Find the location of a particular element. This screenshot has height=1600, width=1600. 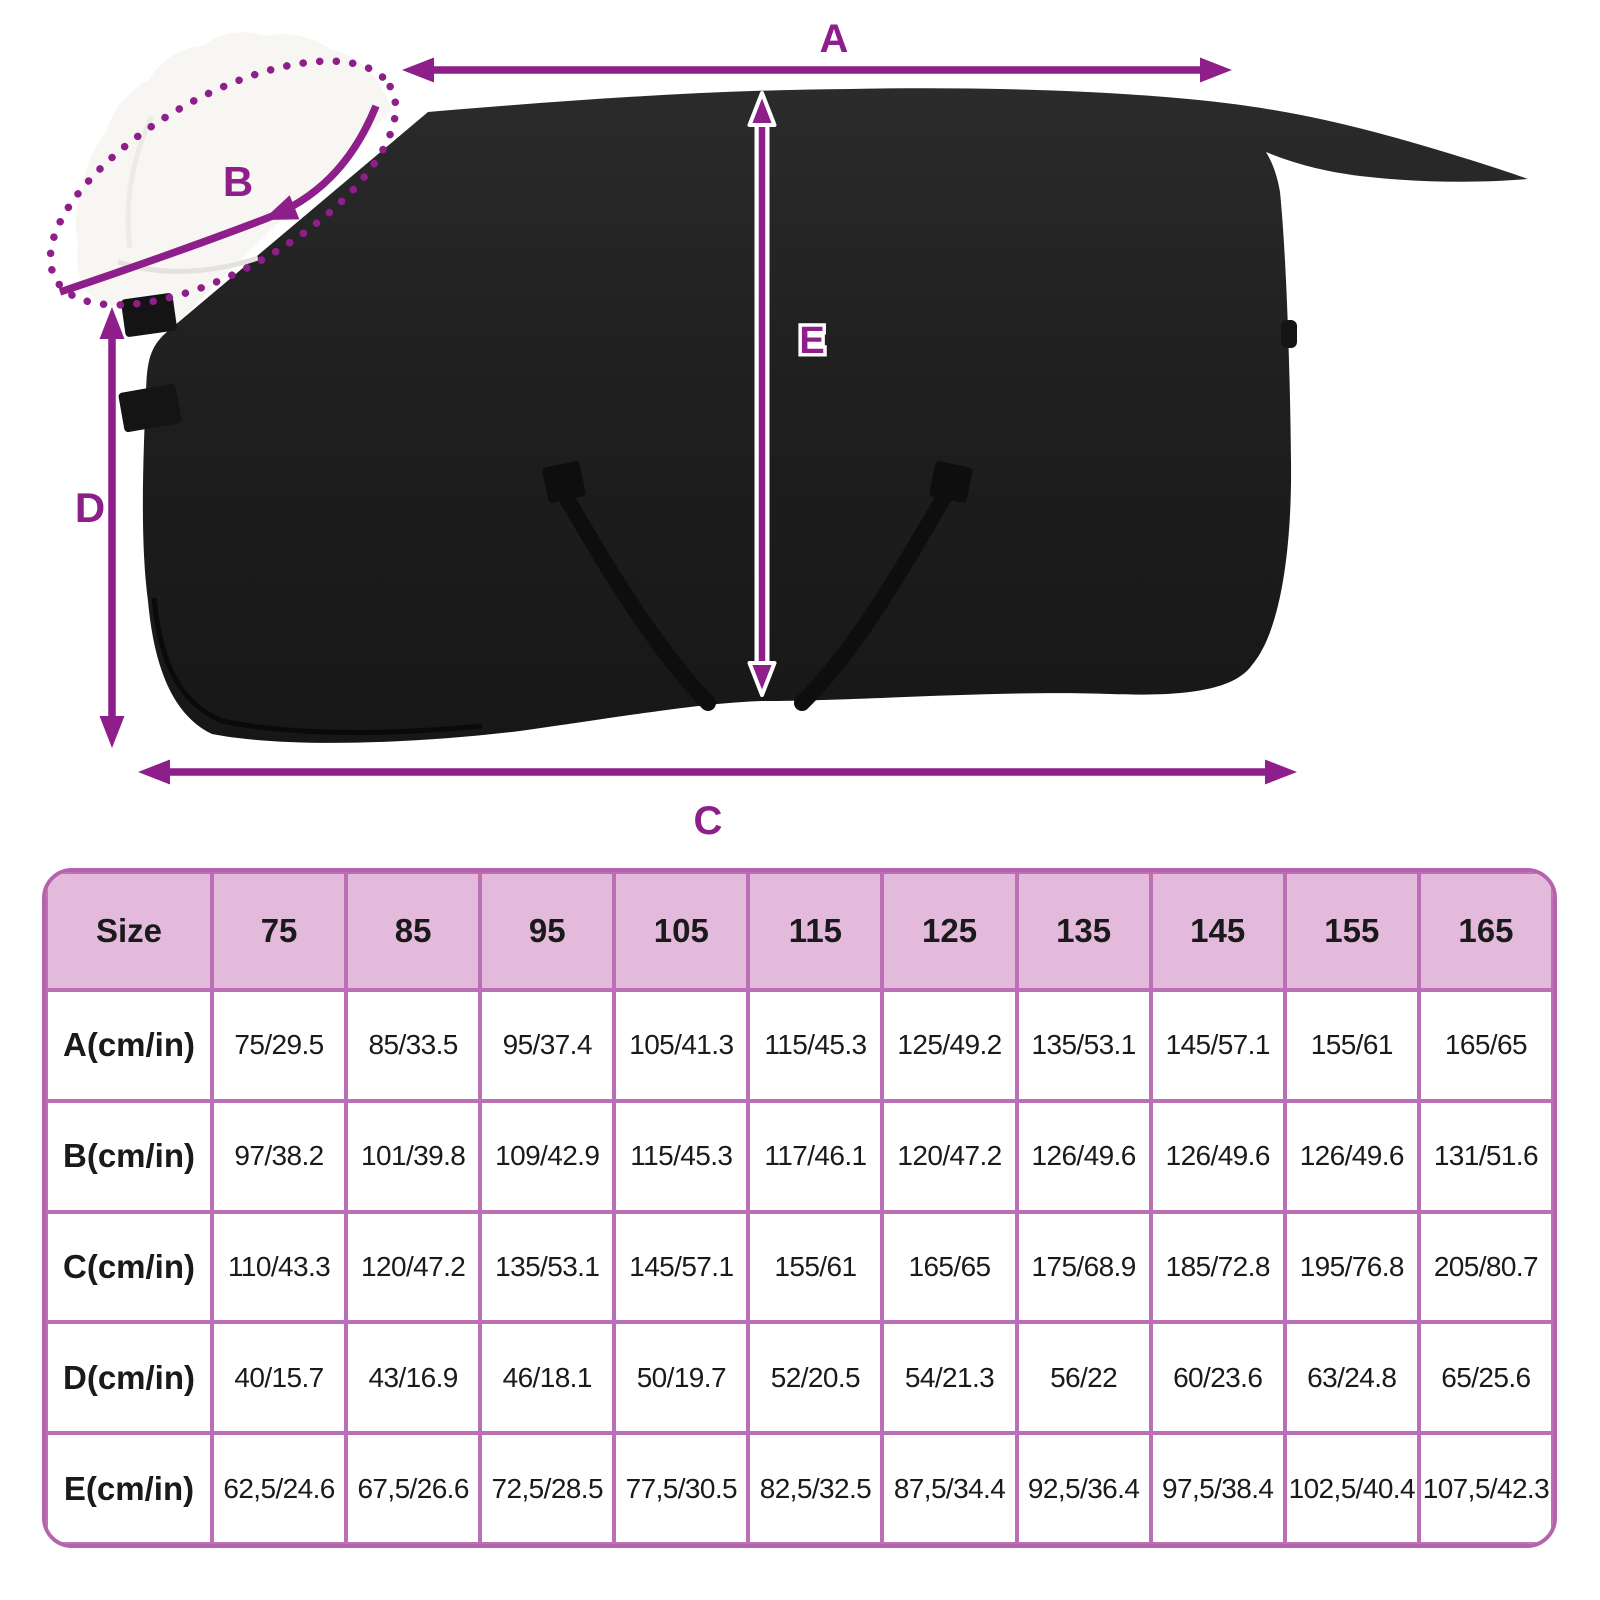

size-column-header: 75 is located at coordinates (279, 932).